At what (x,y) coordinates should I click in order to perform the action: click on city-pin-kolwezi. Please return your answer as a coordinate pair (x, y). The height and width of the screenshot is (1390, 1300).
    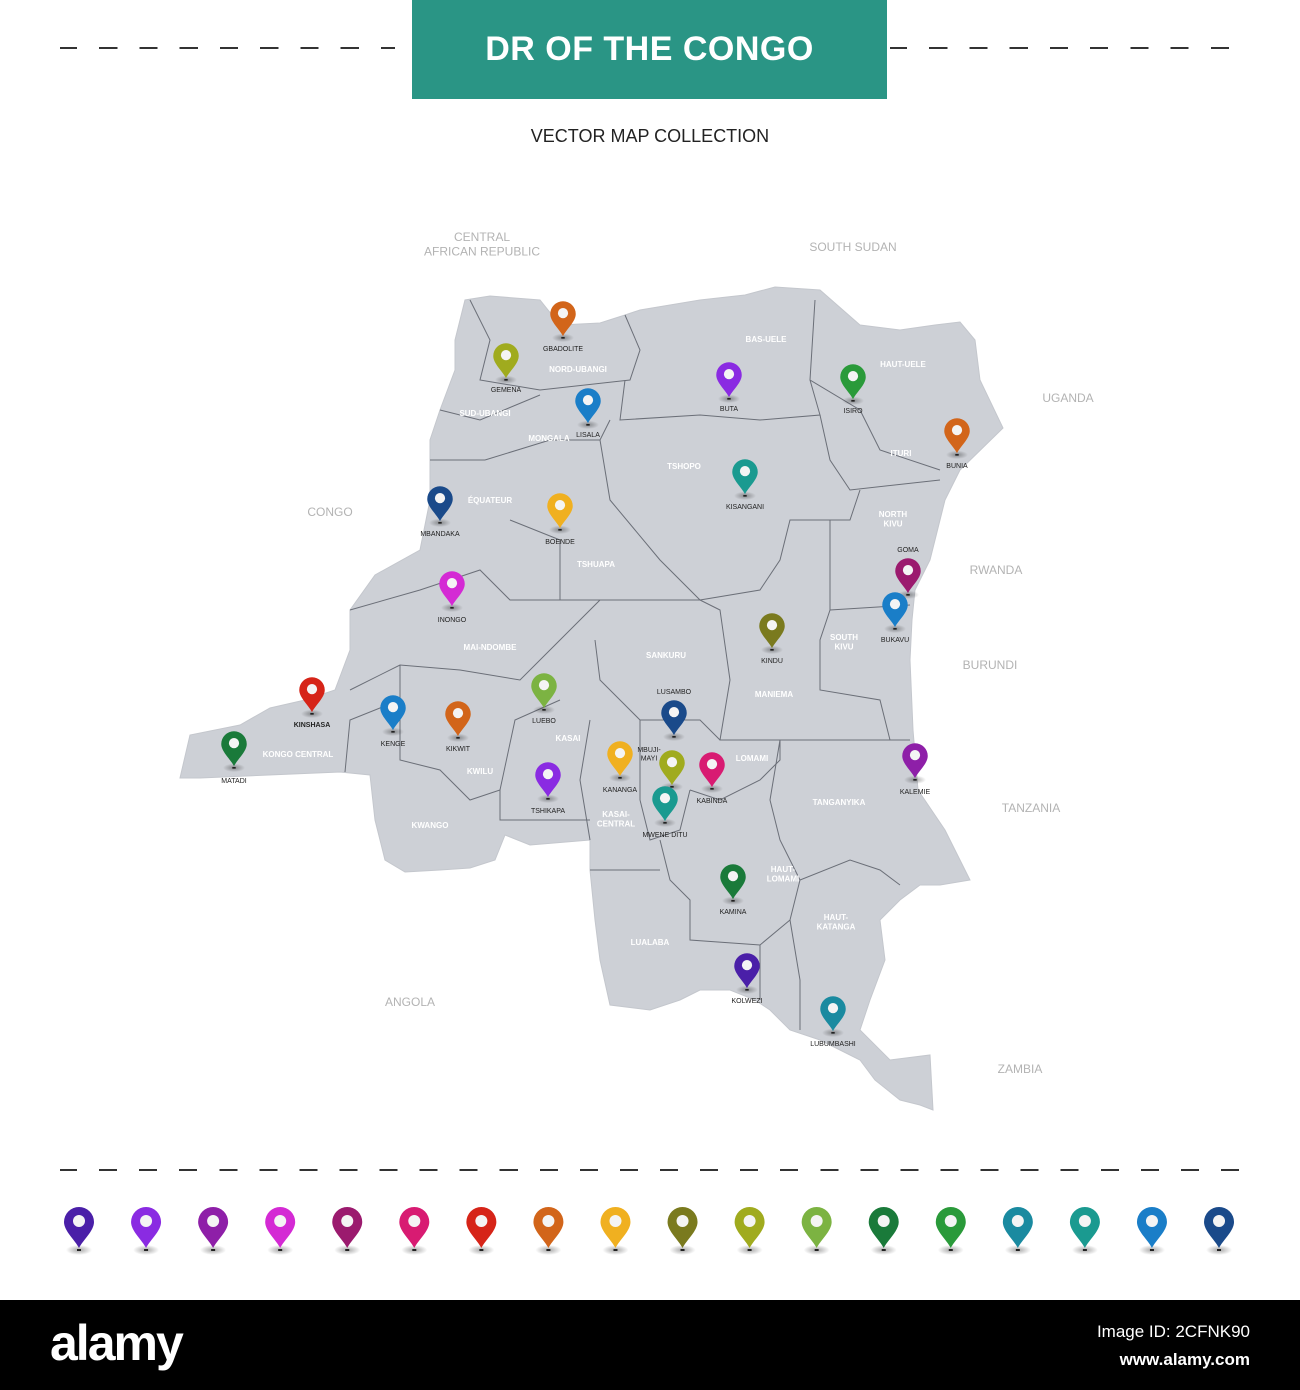
    Looking at the image, I should click on (747, 974).